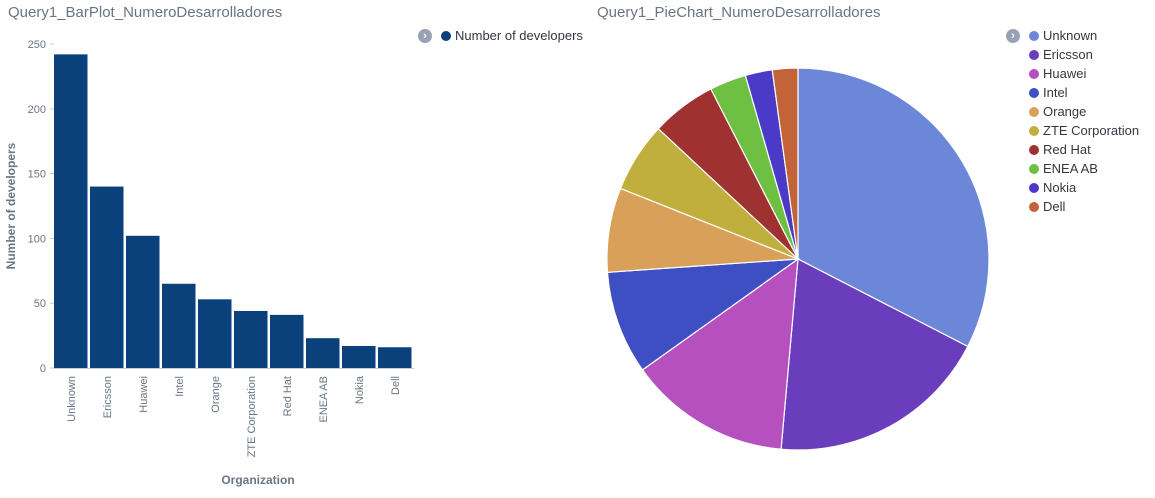  I want to click on legend-label: Intel, so click(1055, 92).